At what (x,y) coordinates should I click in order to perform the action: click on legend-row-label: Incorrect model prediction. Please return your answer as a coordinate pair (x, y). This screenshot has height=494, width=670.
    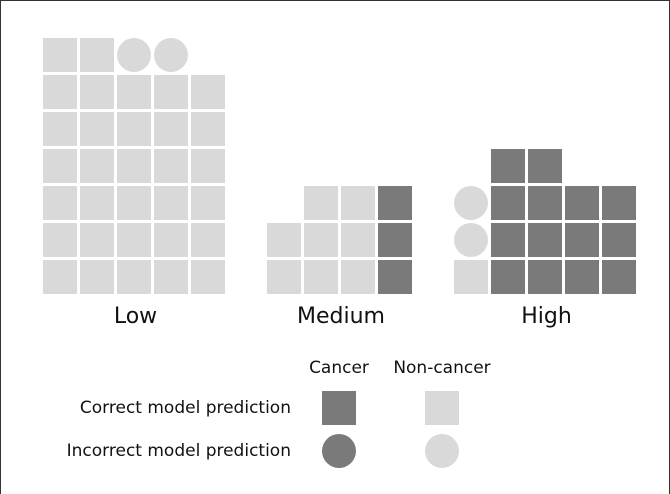
    Looking at the image, I should click on (179, 451).